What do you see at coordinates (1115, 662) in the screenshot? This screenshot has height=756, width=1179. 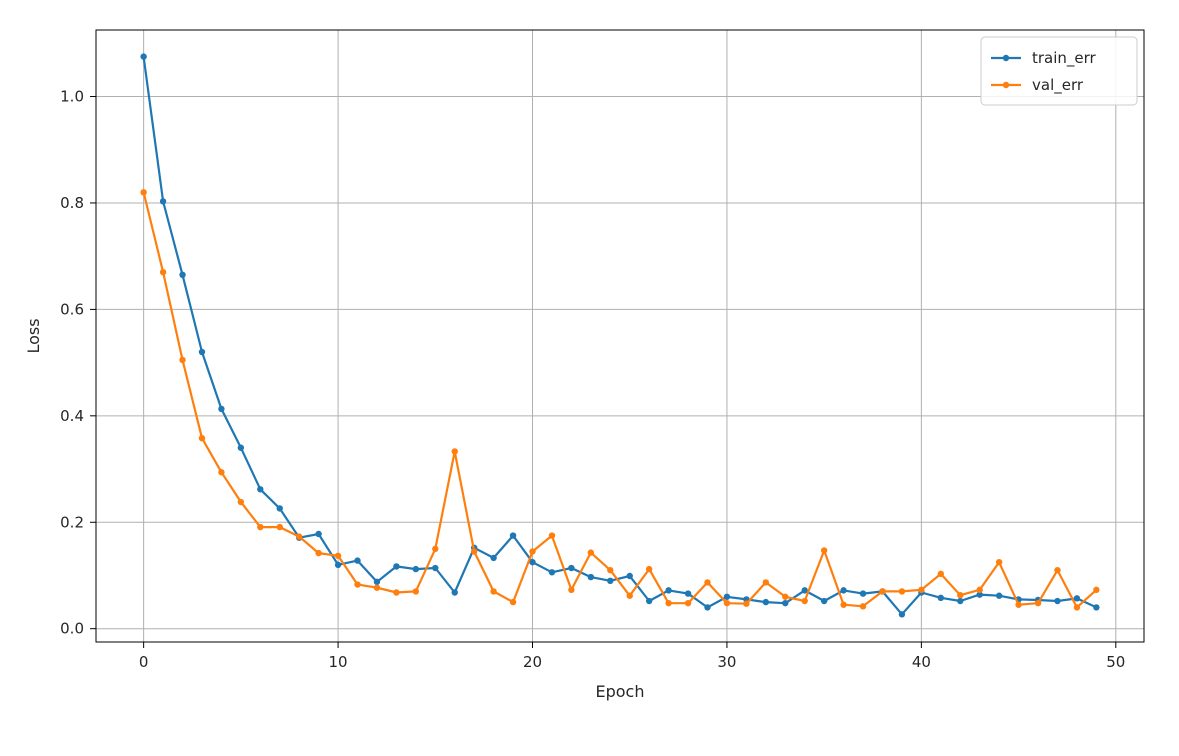 I see `x-tick-label: 50` at bounding box center [1115, 662].